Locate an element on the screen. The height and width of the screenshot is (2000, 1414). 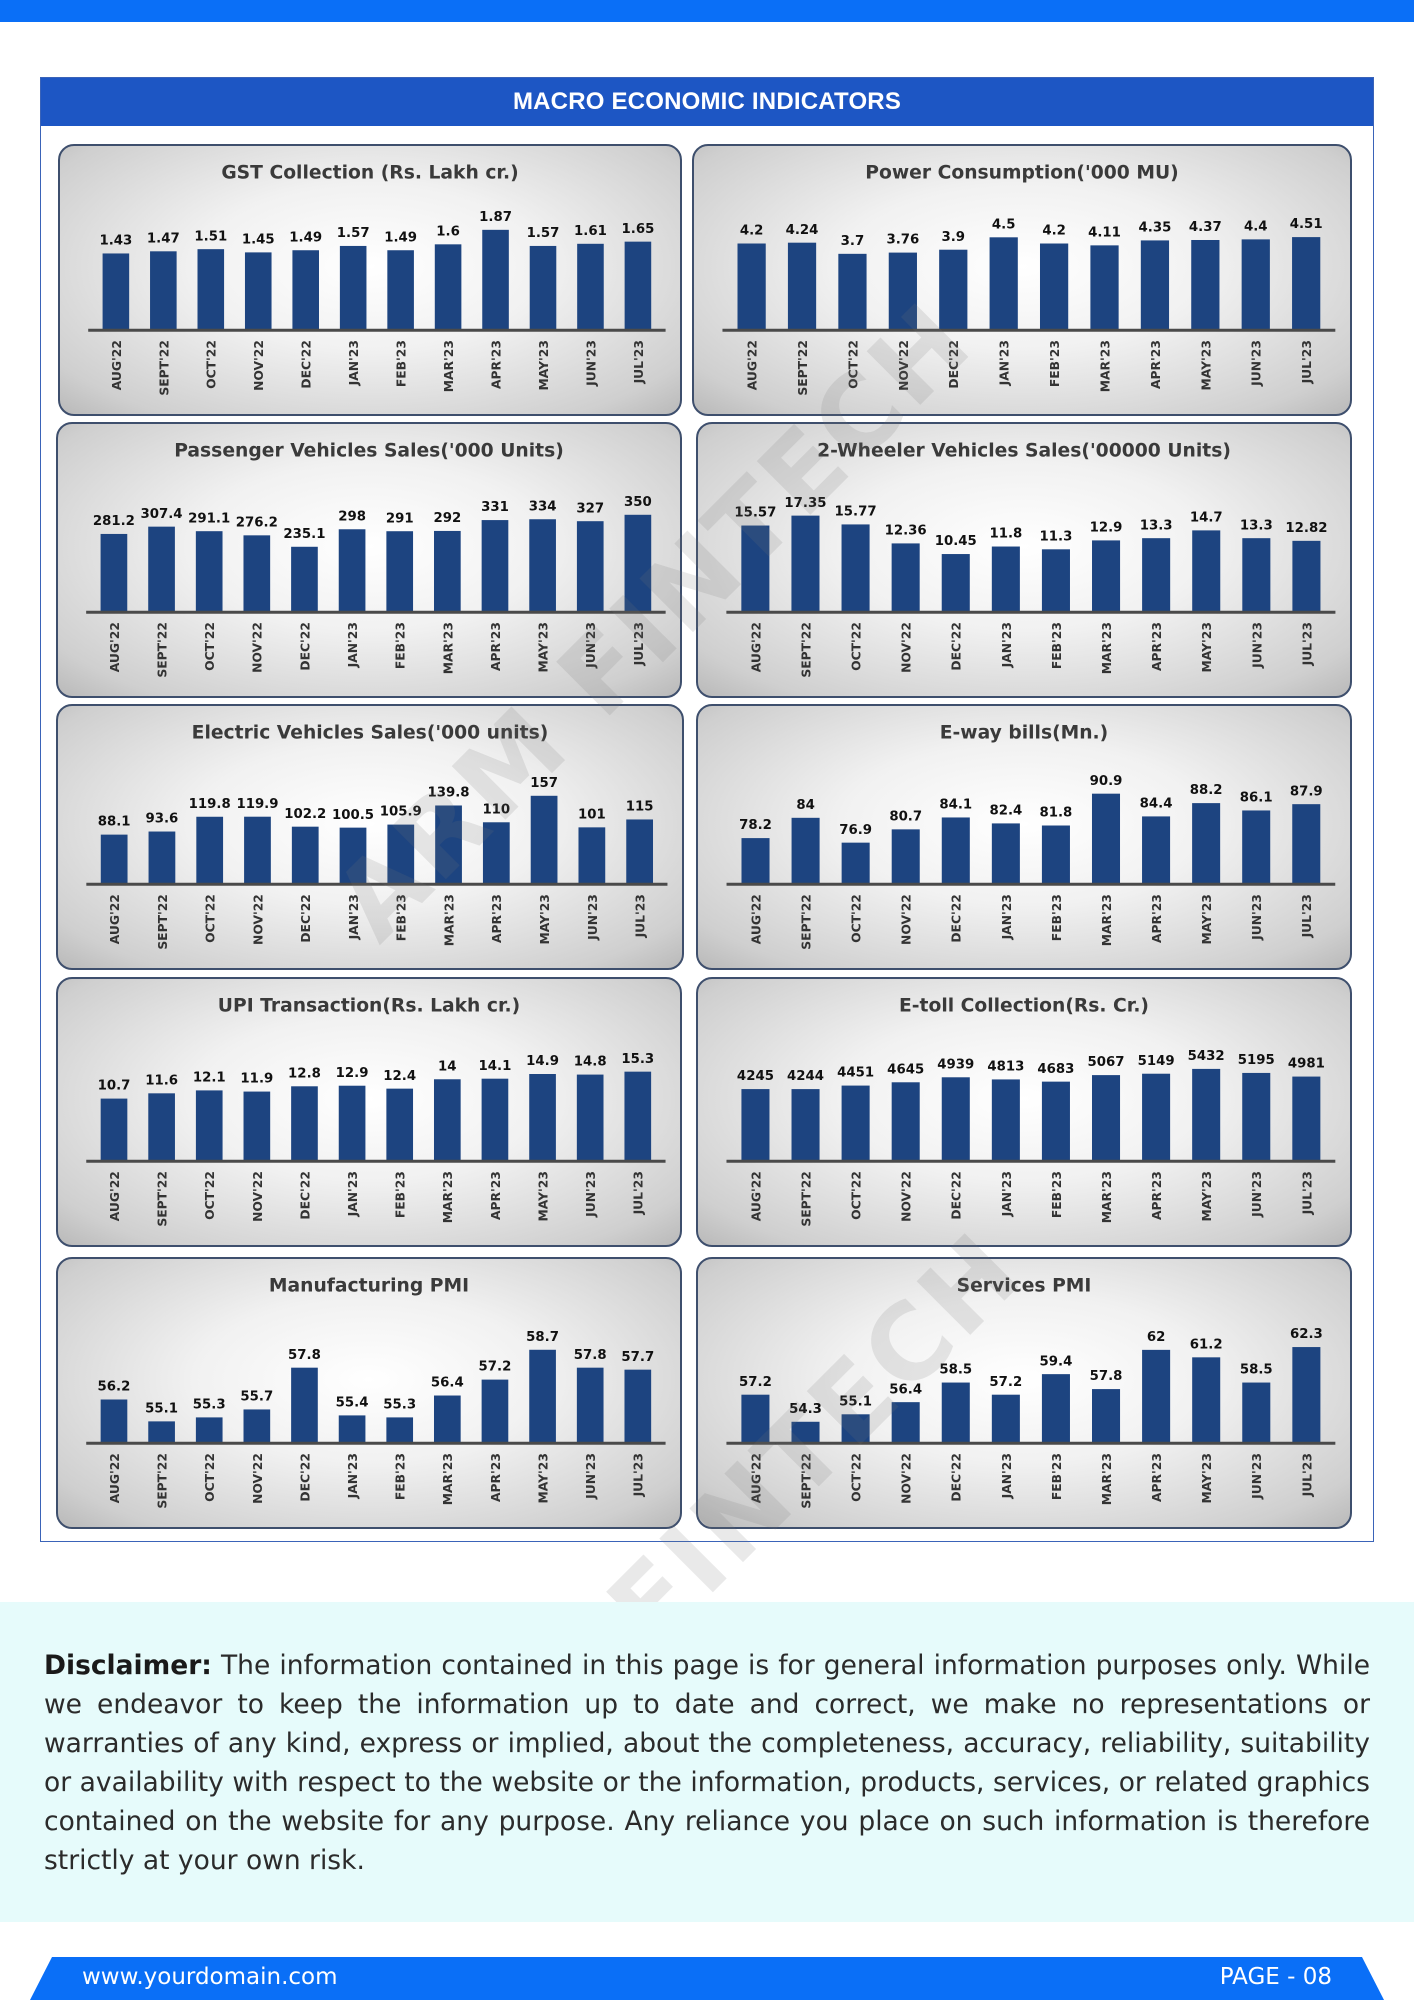
data-label: 76.9 is located at coordinates (855, 830).